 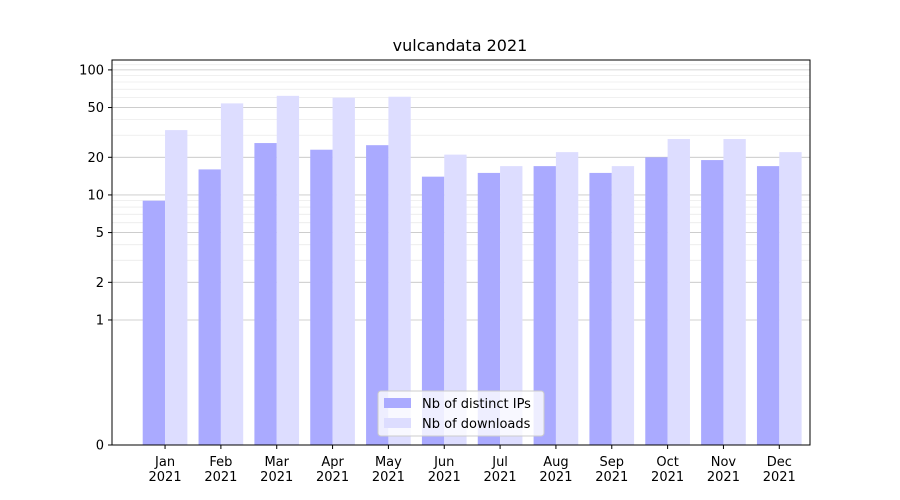 I want to click on x-tick-label: Jul 2021, so click(x=500, y=470).